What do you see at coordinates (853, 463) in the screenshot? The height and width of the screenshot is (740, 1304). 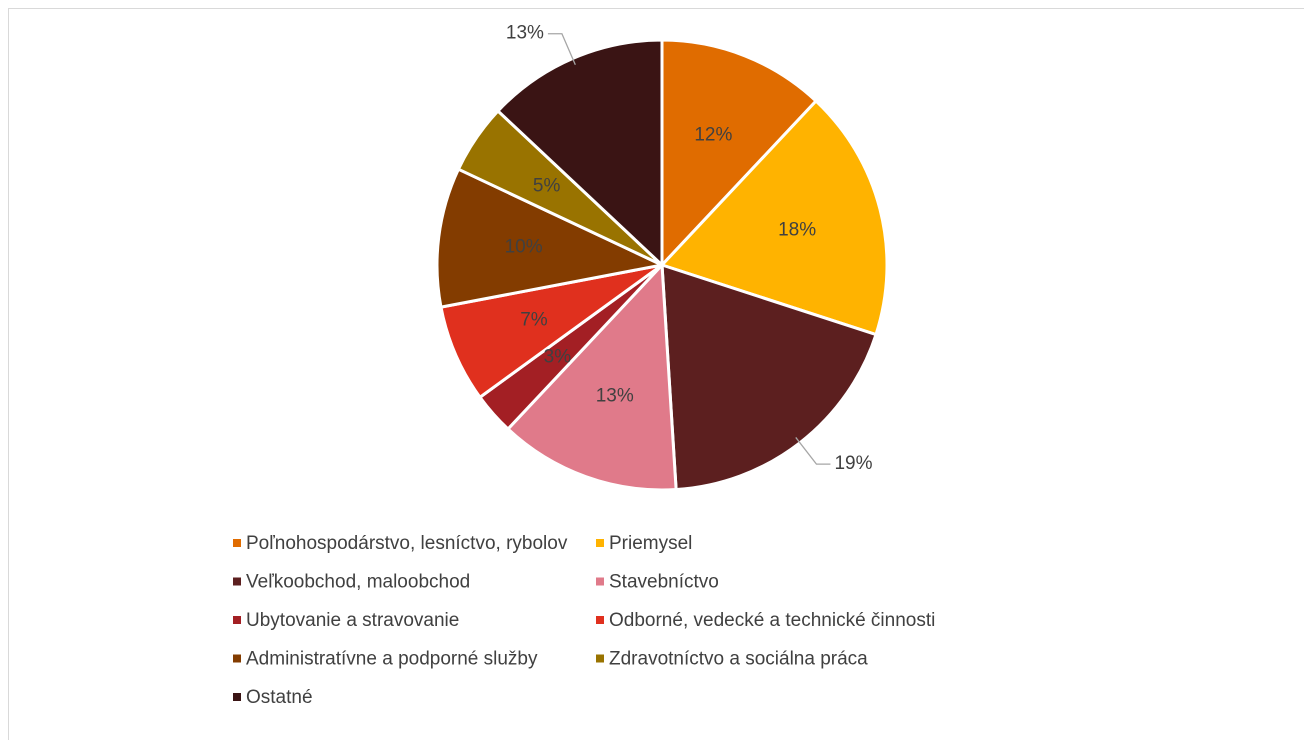 I see `data-label: 19%` at bounding box center [853, 463].